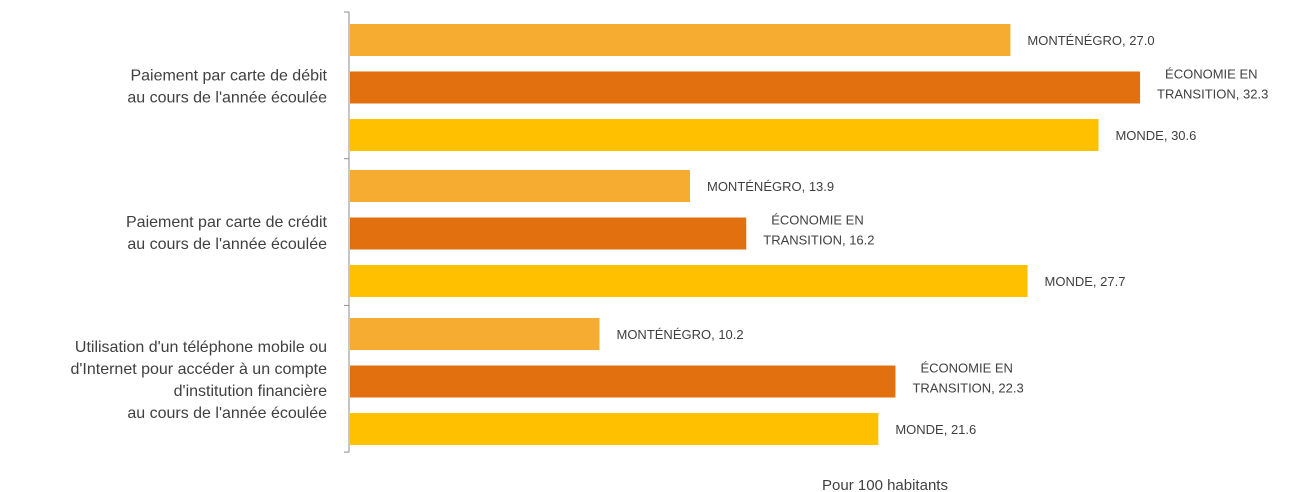 This screenshot has width=1303, height=492. I want to click on category-label: Paiement par carte de crédit, so click(227, 222).